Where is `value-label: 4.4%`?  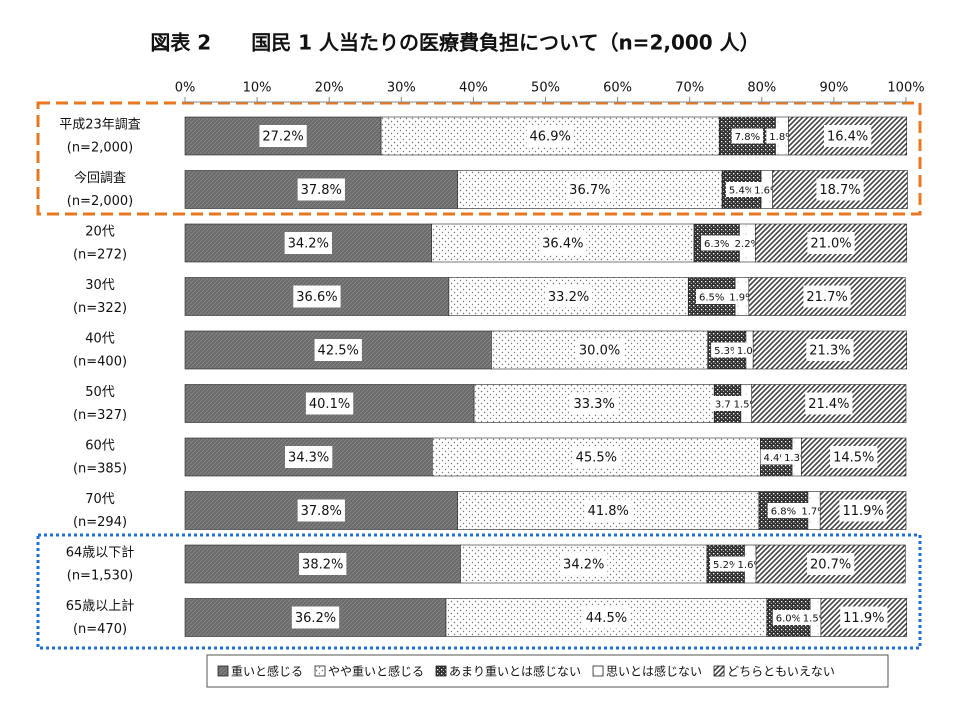
value-label: 4.4% is located at coordinates (776, 458).